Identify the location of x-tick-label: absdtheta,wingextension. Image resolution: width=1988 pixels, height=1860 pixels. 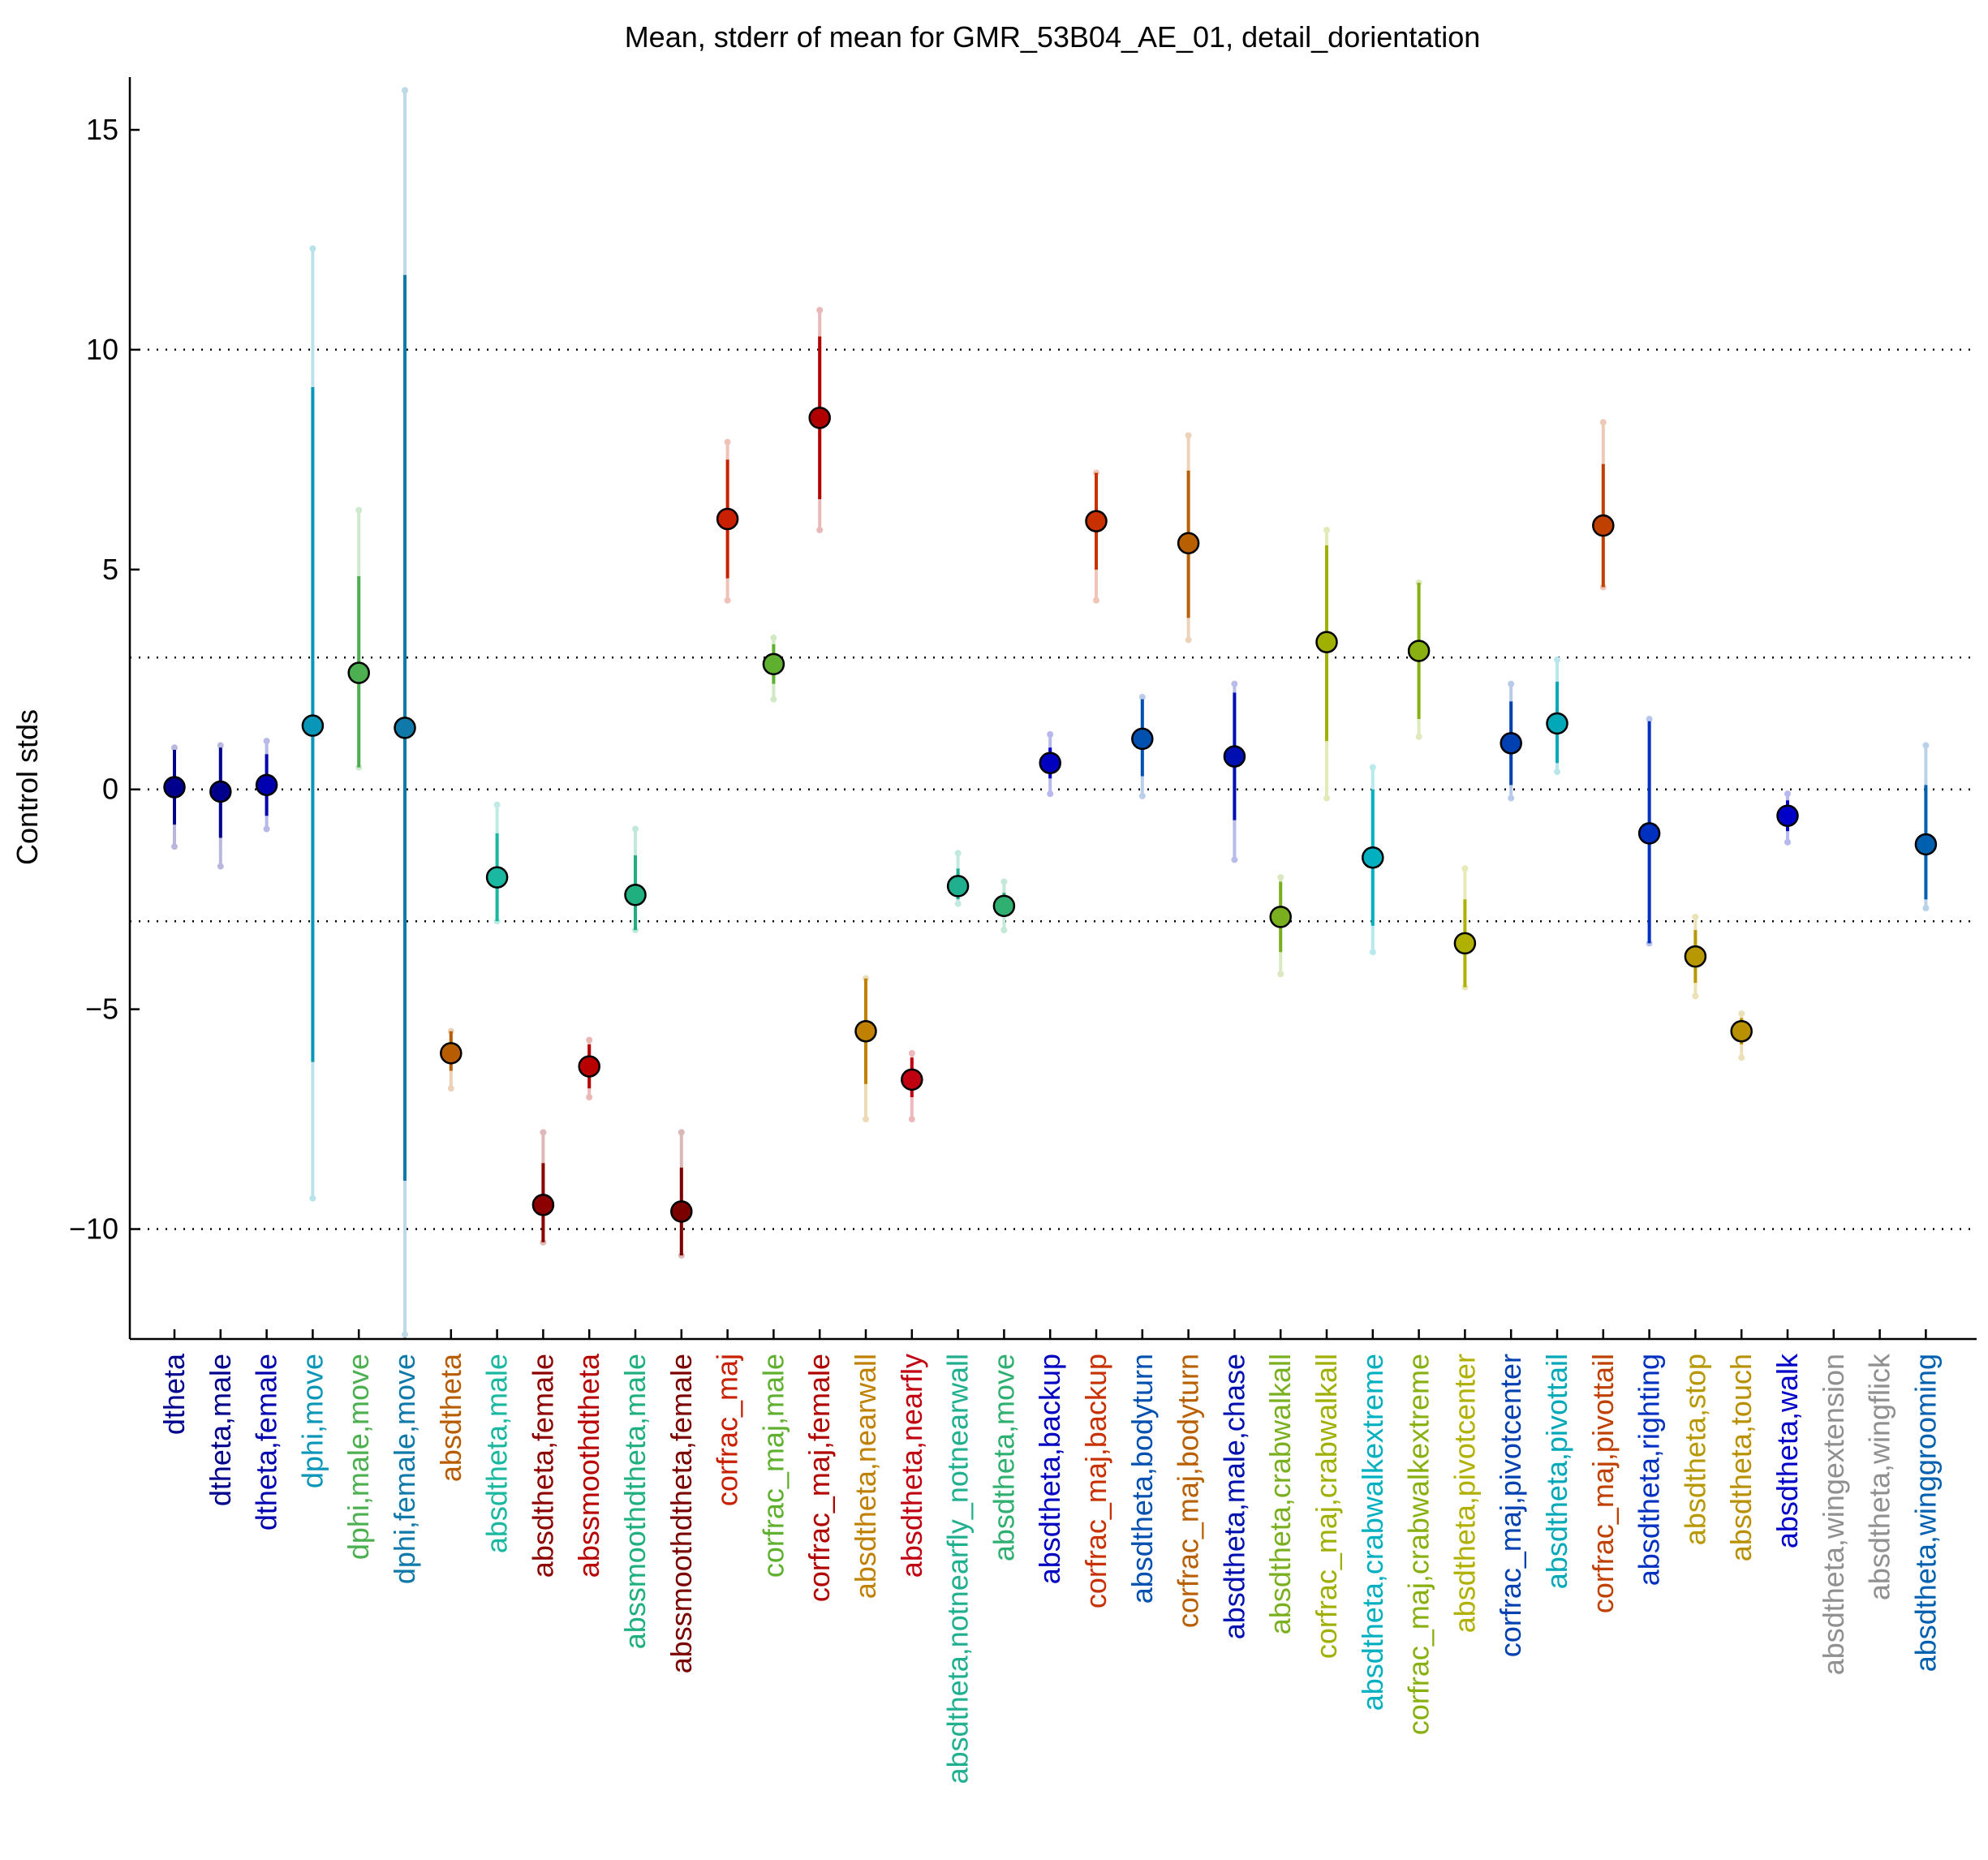
(1833, 1514).